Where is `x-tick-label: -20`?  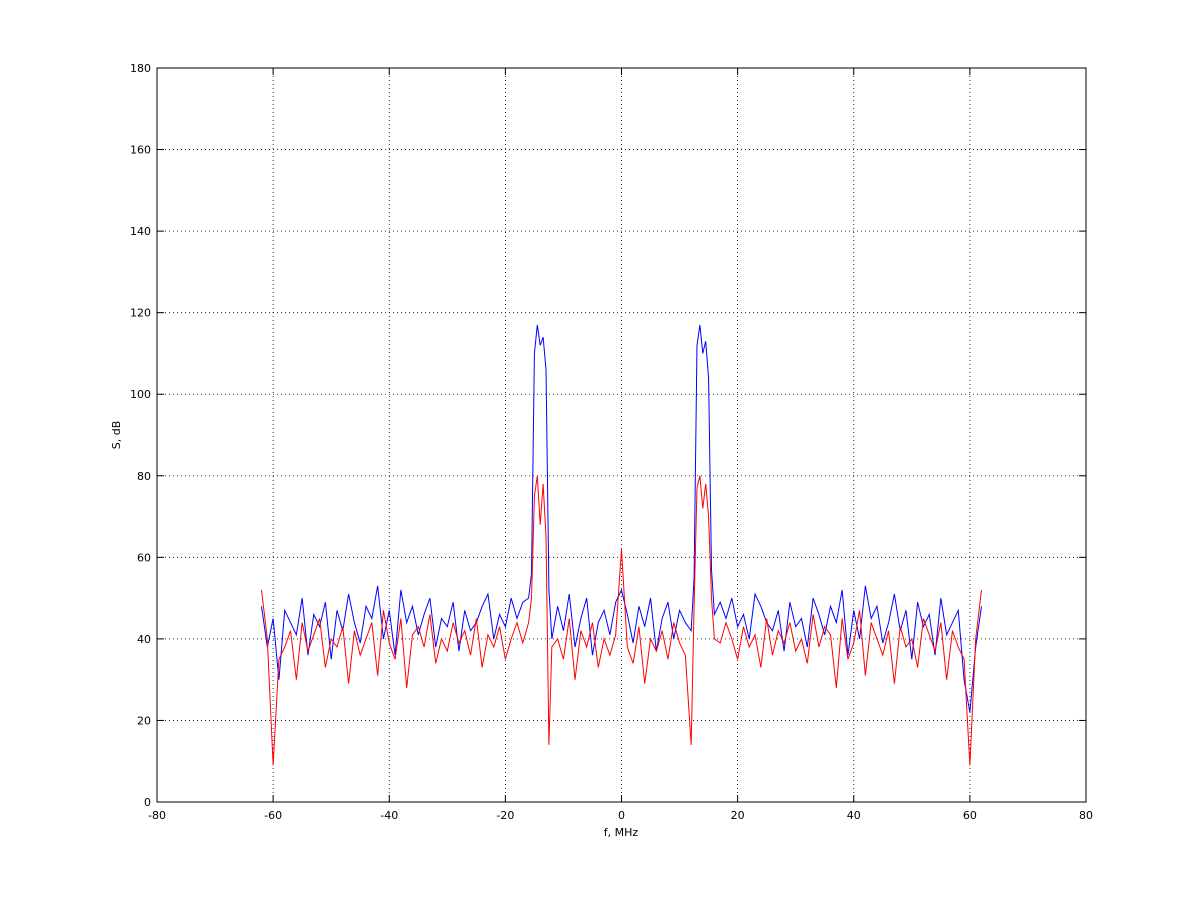 x-tick-label: -20 is located at coordinates (505, 815).